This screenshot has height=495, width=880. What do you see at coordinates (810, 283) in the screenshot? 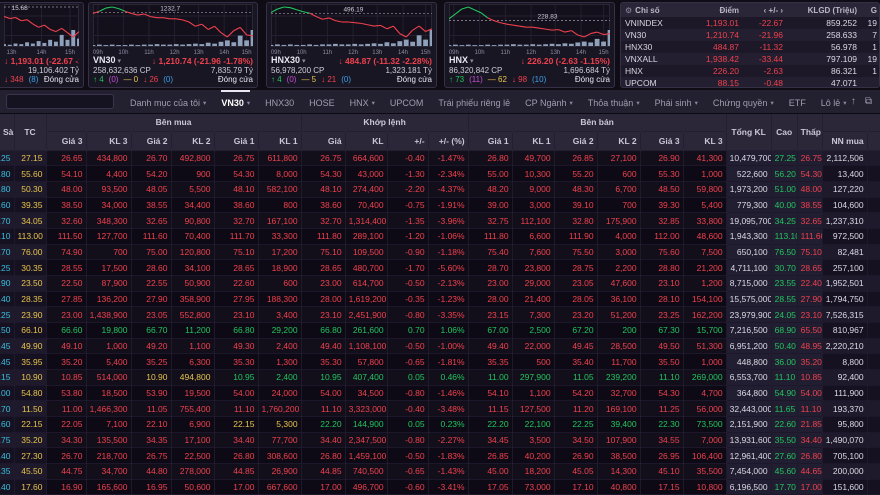
I see `cell-thap: 22.40` at bounding box center [810, 283].